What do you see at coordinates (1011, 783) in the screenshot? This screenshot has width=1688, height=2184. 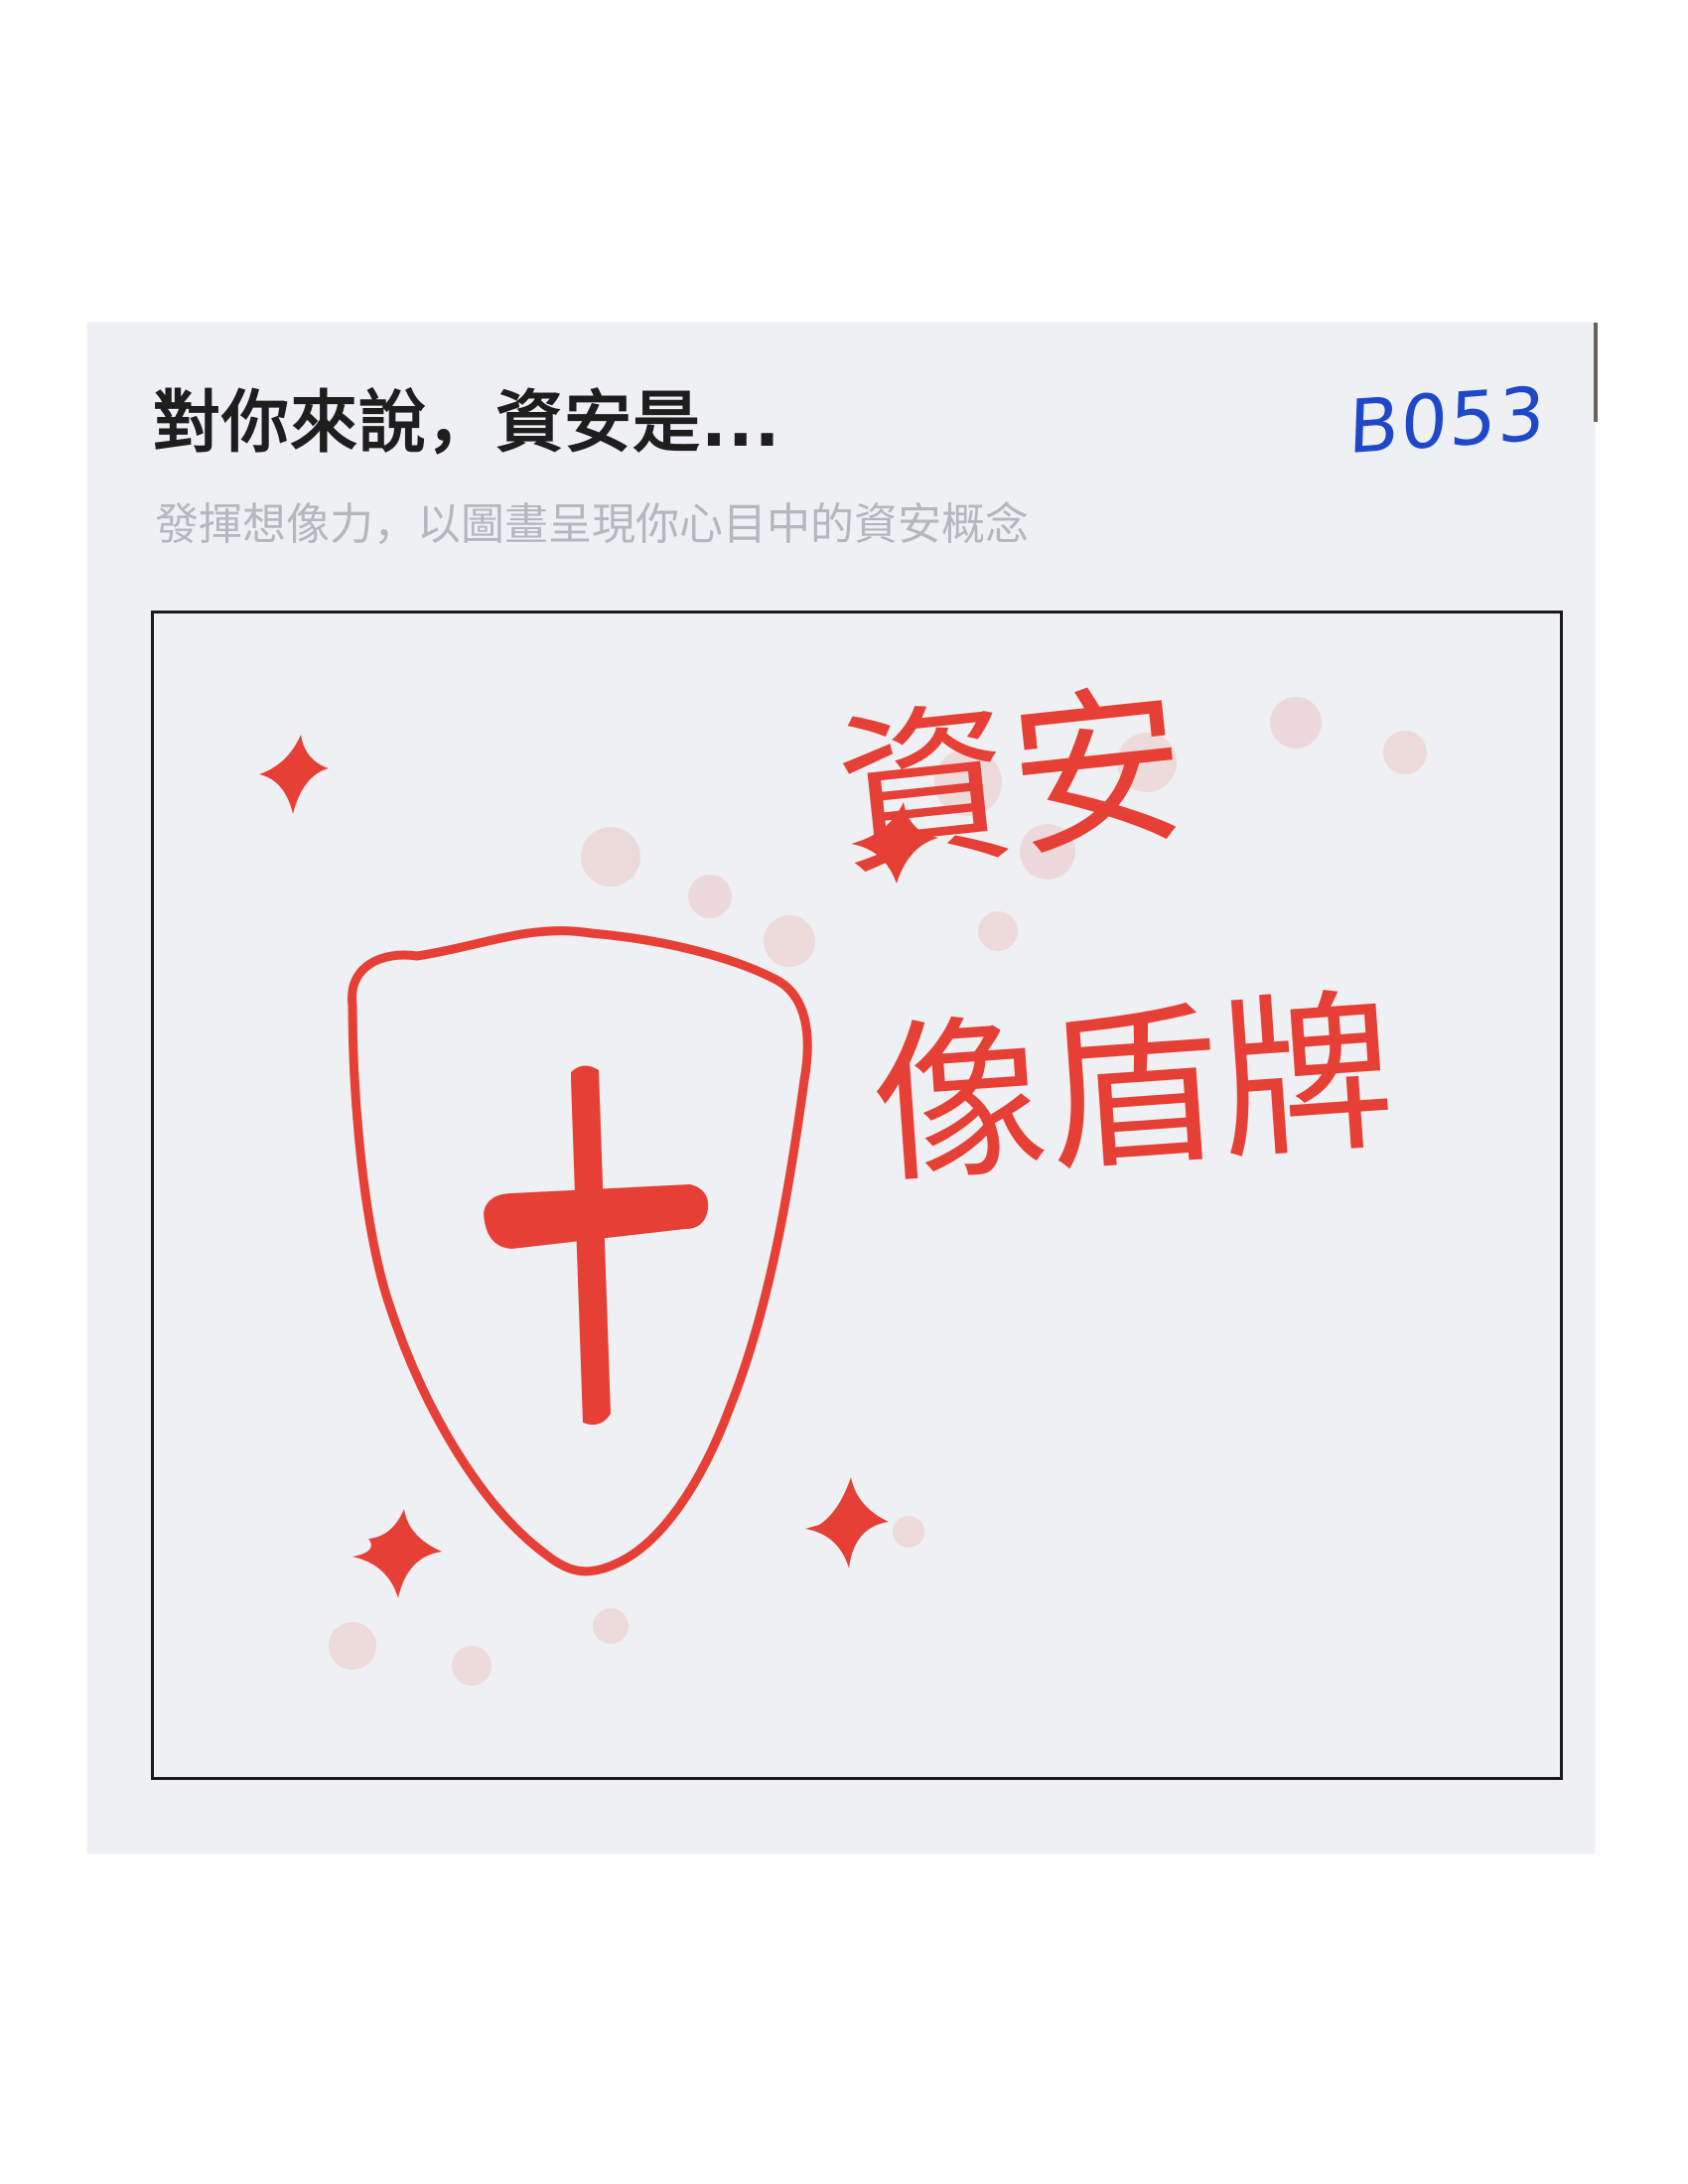 I see `handwriting-line1: 資安` at bounding box center [1011, 783].